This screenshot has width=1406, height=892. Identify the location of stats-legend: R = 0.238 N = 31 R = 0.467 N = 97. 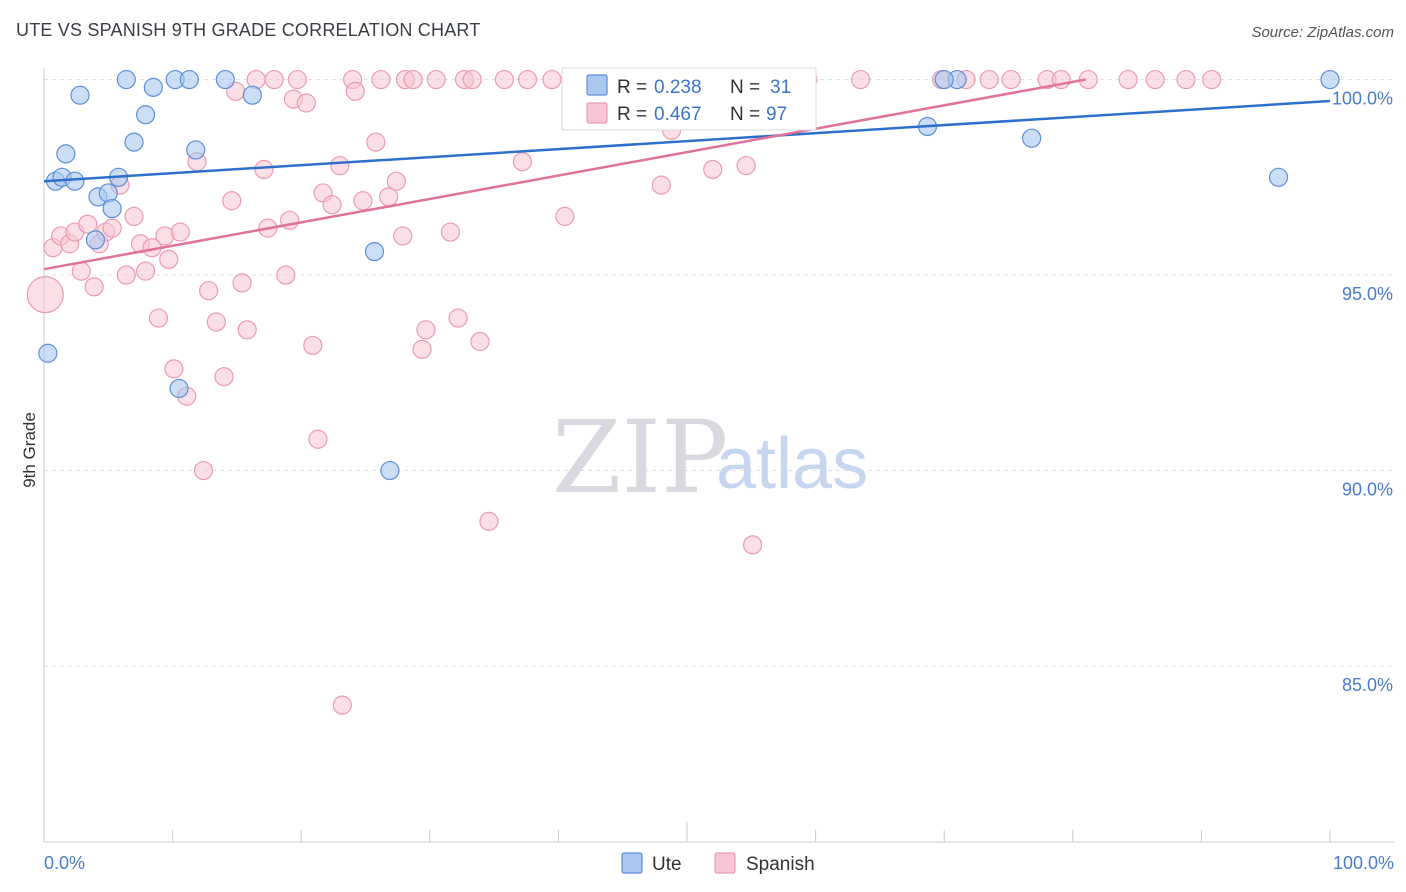
(689, 99).